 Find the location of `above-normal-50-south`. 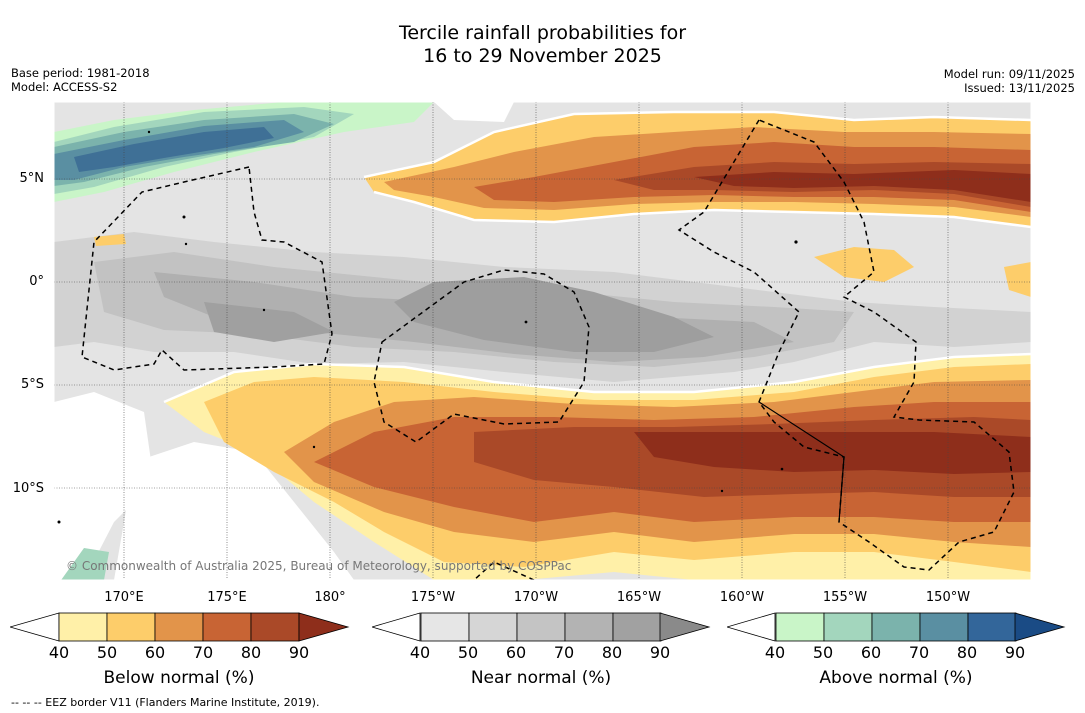

above-normal-50-south is located at coordinates (81, 564).